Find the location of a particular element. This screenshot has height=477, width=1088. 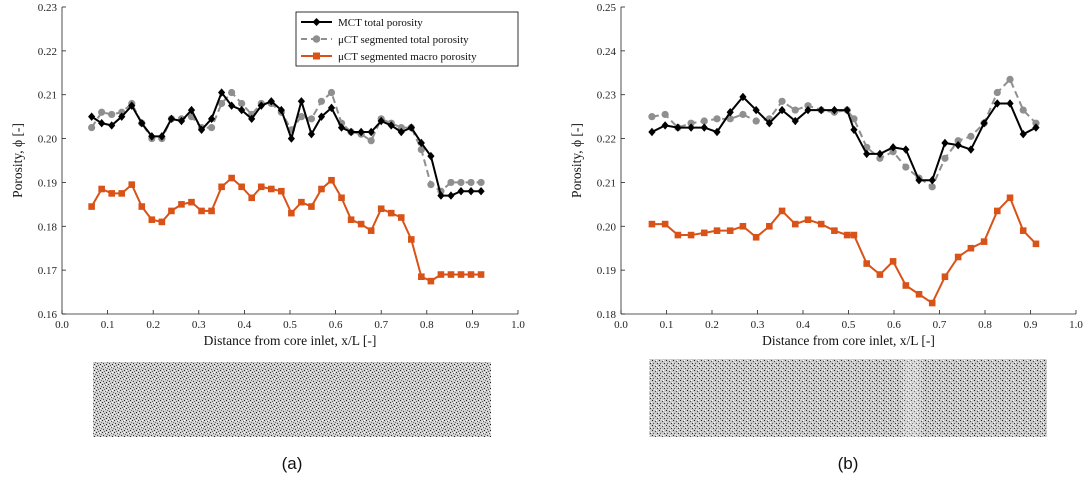

x-tick-label: 0.5 is located at coordinates (849, 325).